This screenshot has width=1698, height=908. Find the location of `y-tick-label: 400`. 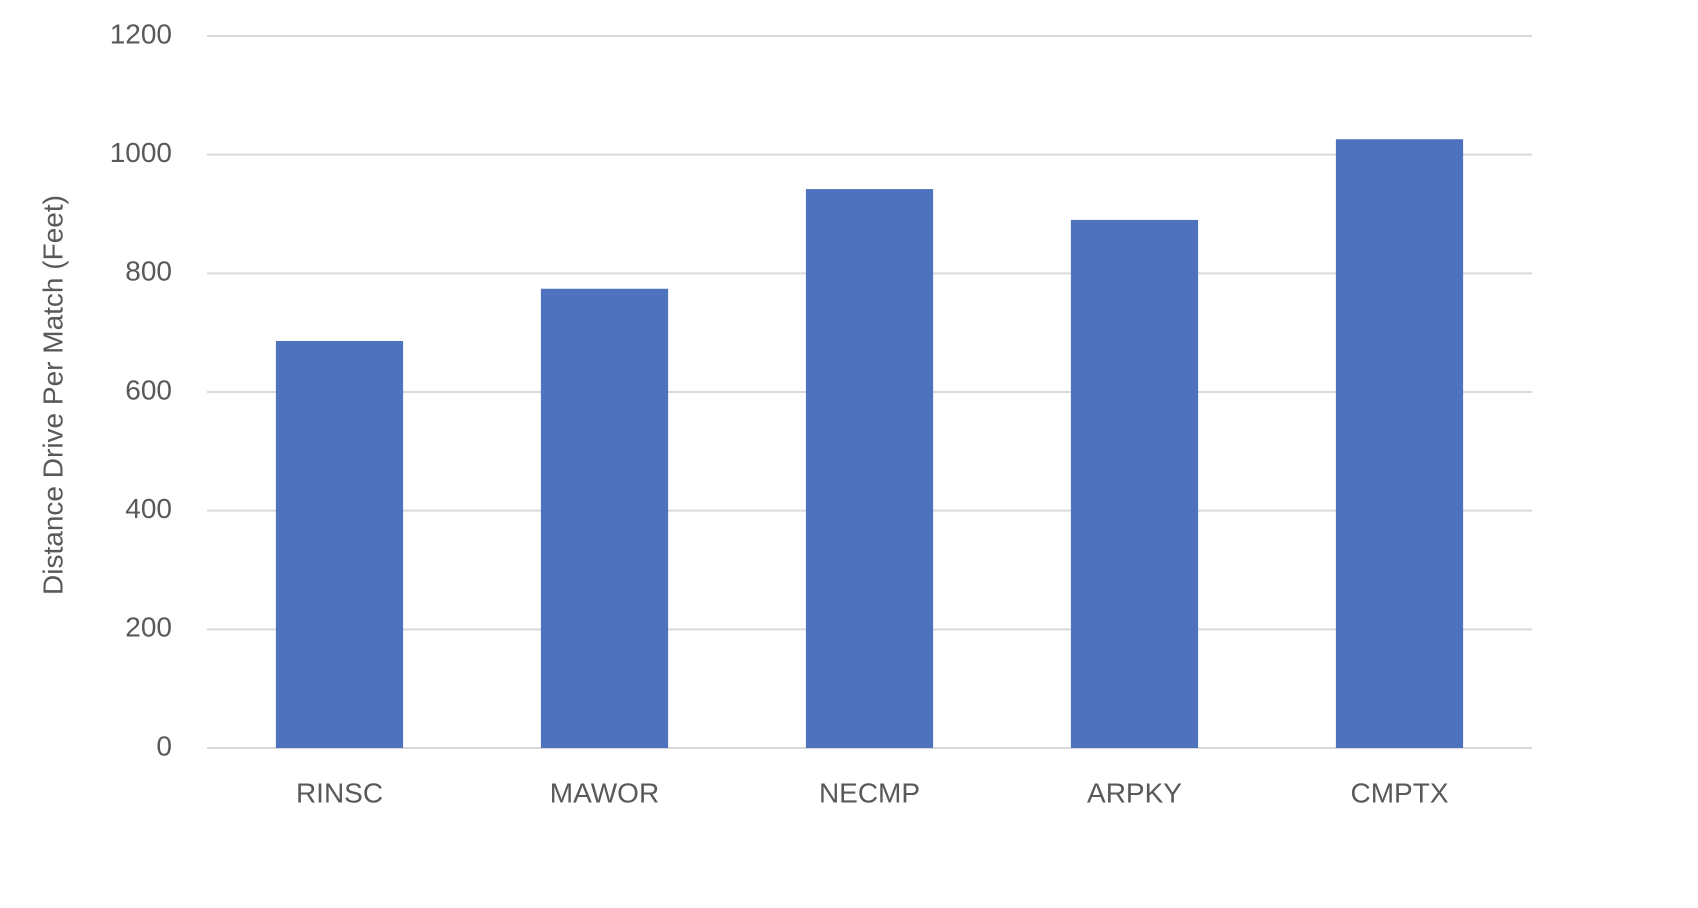

y-tick-label: 400 is located at coordinates (148, 508).